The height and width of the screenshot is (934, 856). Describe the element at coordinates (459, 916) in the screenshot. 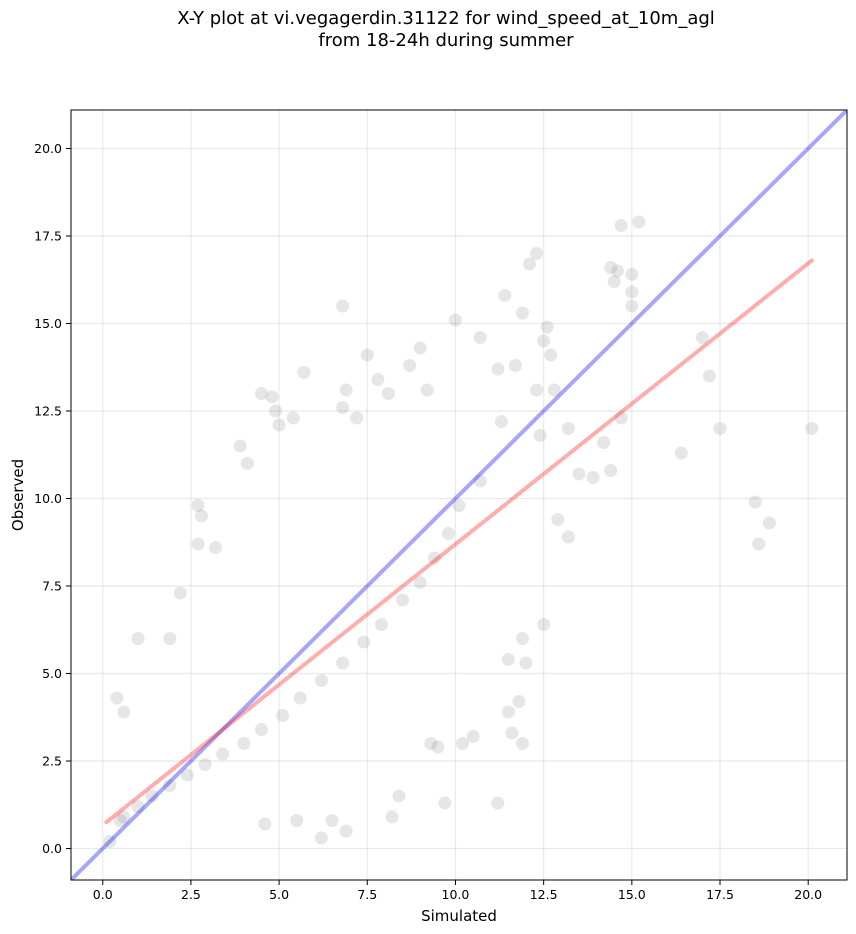

I see `x-axis-label: Simulated` at that location.